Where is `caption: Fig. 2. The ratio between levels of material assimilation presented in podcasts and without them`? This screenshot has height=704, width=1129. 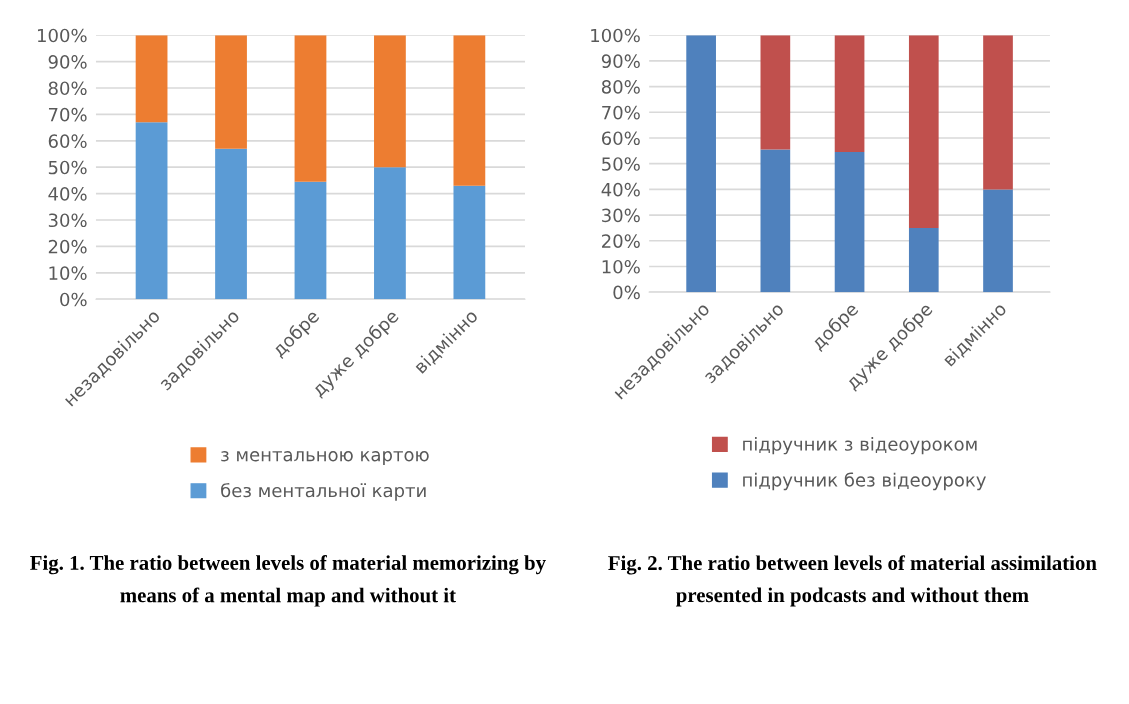
caption: Fig. 2. The ratio between levels of material assimilation presented in podcasts and without them is located at coordinates (852, 581).